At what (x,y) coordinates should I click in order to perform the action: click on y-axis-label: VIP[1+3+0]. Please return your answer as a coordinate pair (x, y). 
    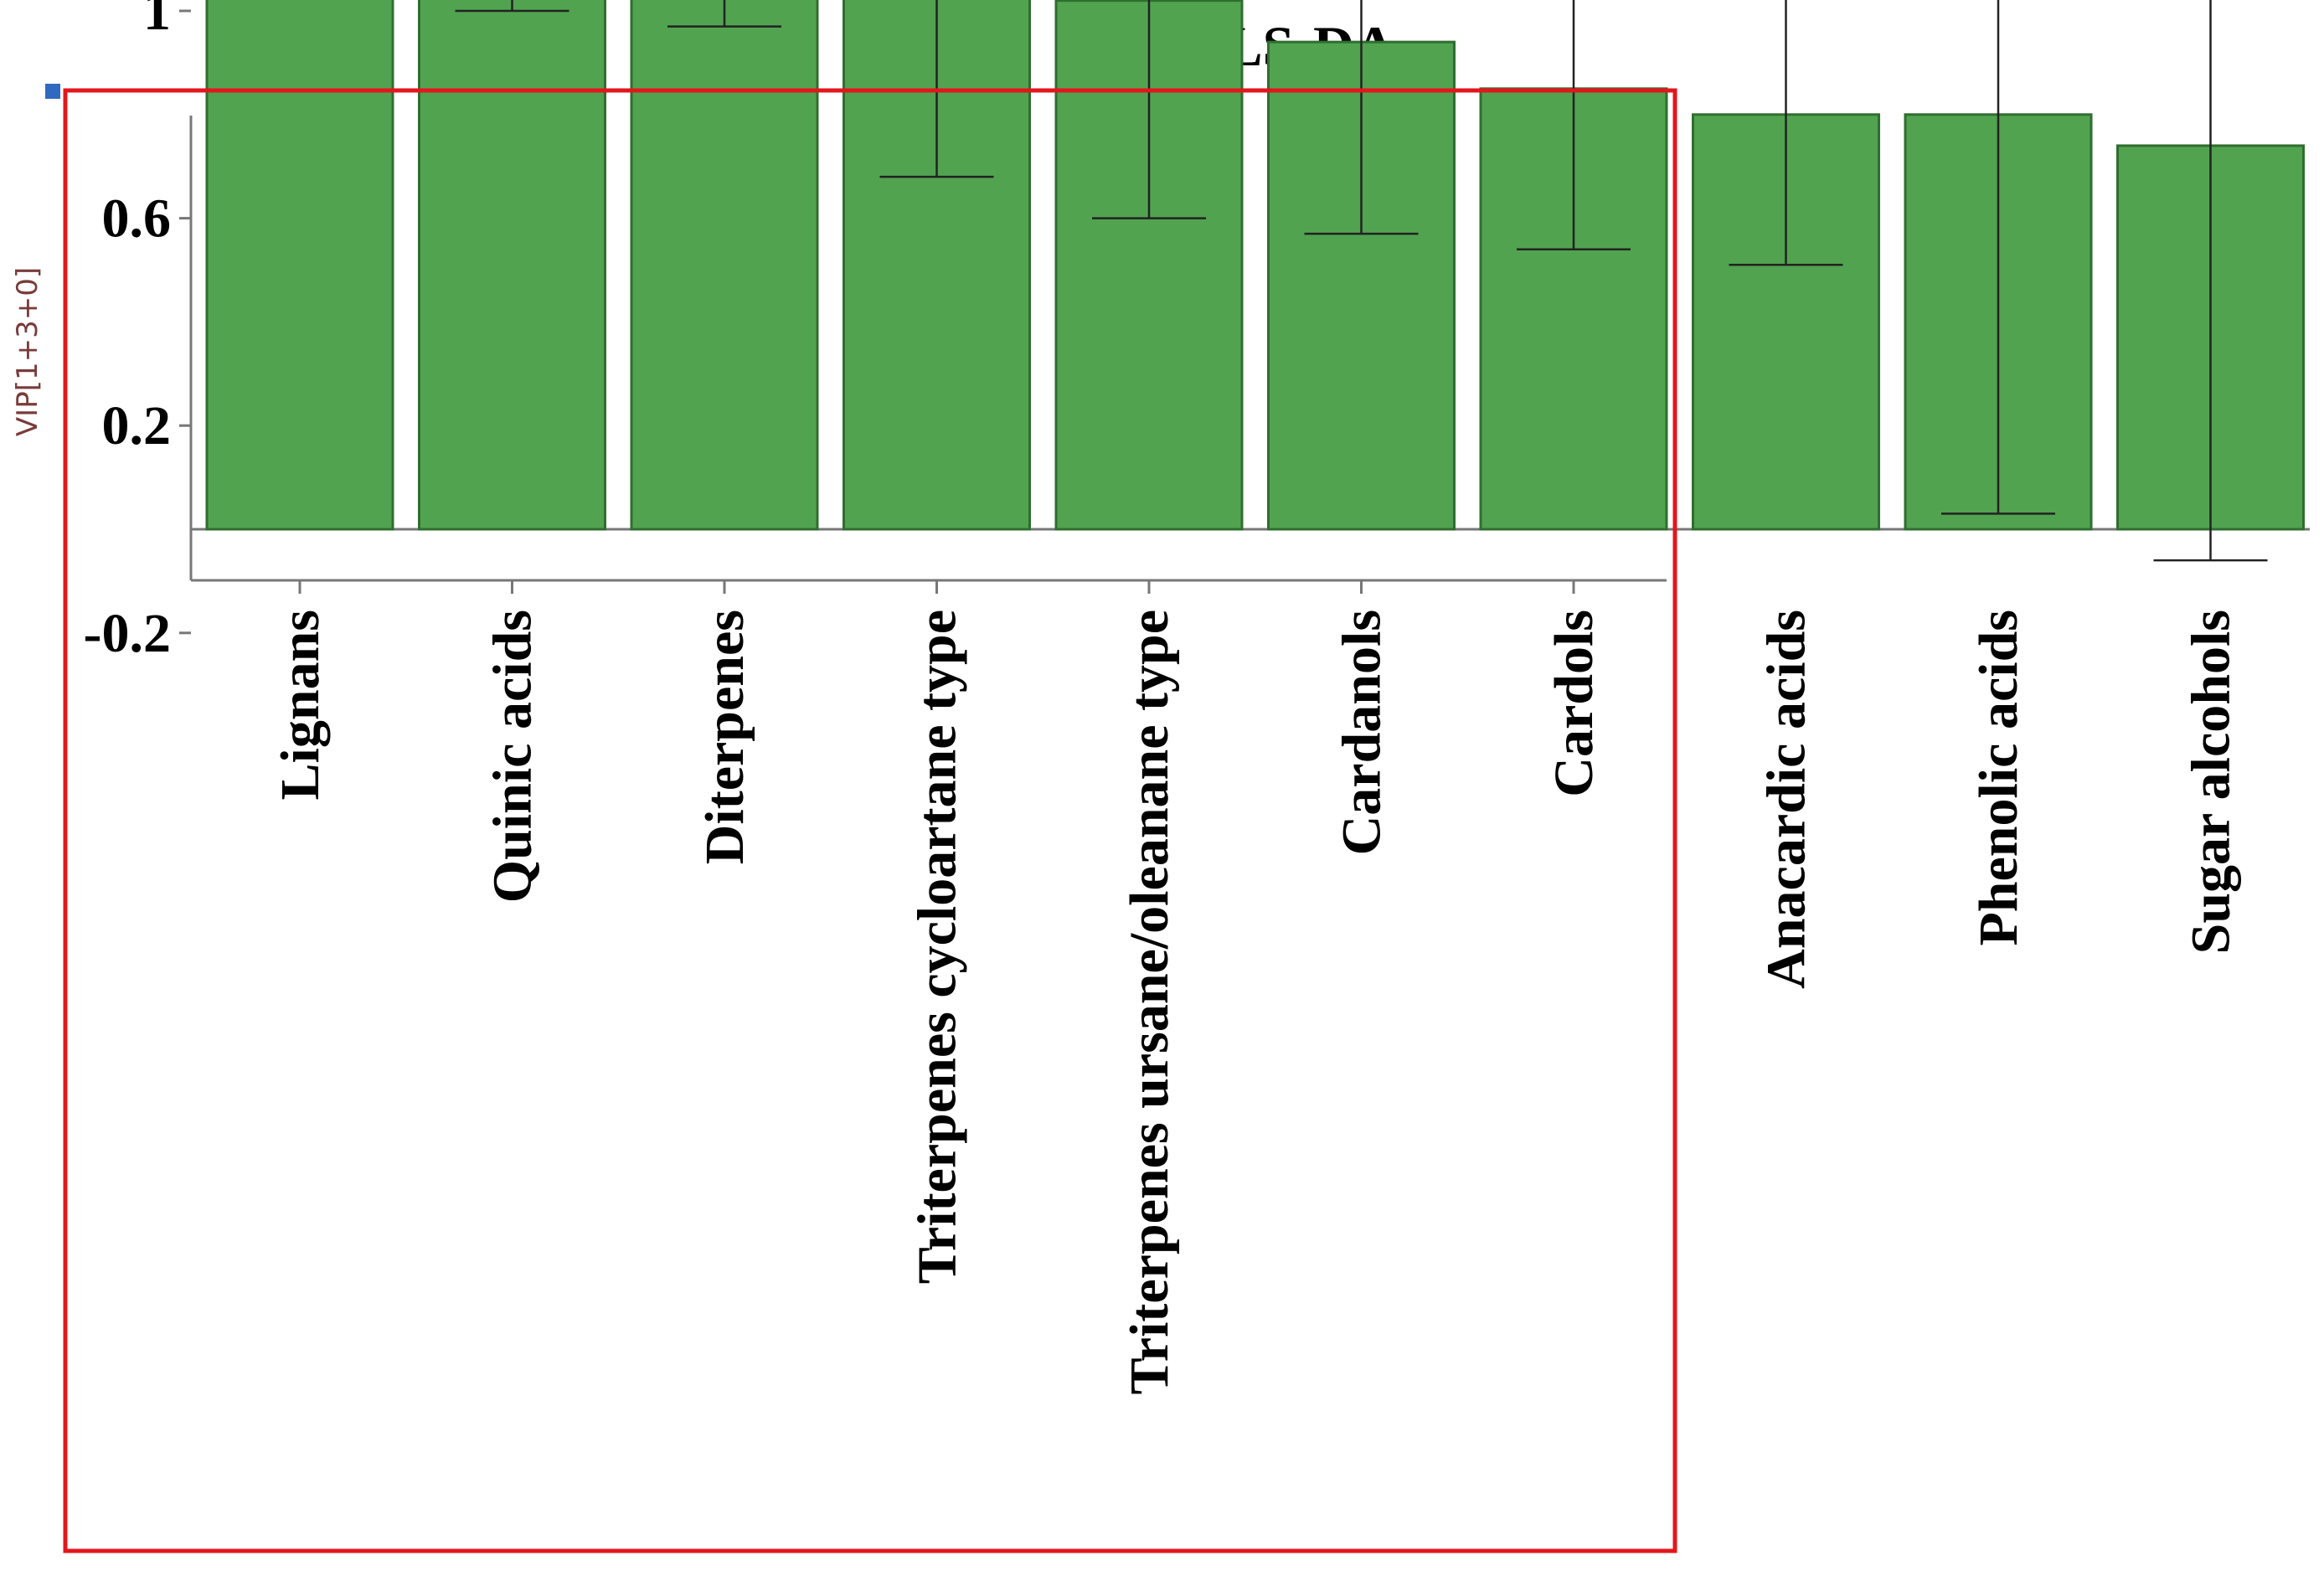
    Looking at the image, I should click on (27, 352).